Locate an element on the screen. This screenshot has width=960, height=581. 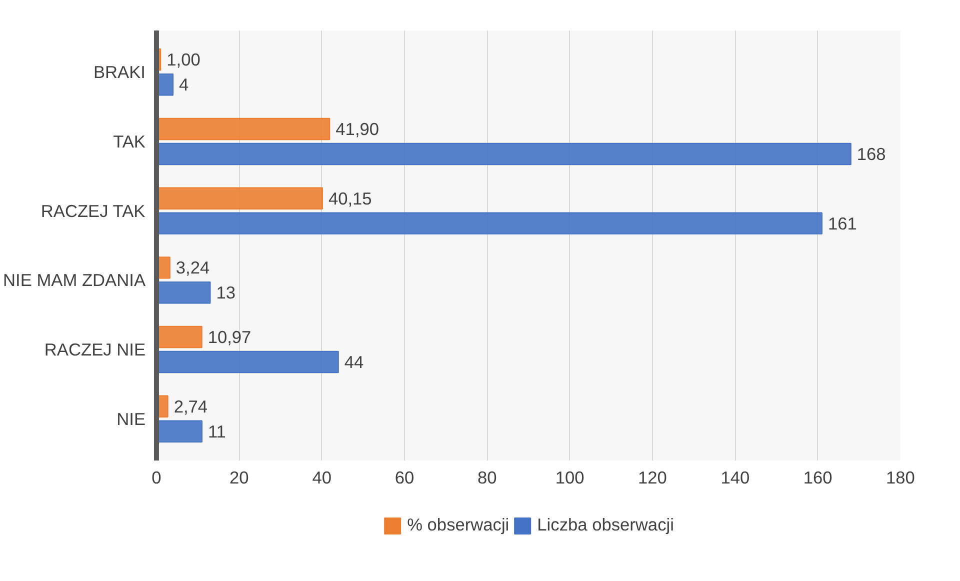
x-tick-label: 40 is located at coordinates (322, 478).